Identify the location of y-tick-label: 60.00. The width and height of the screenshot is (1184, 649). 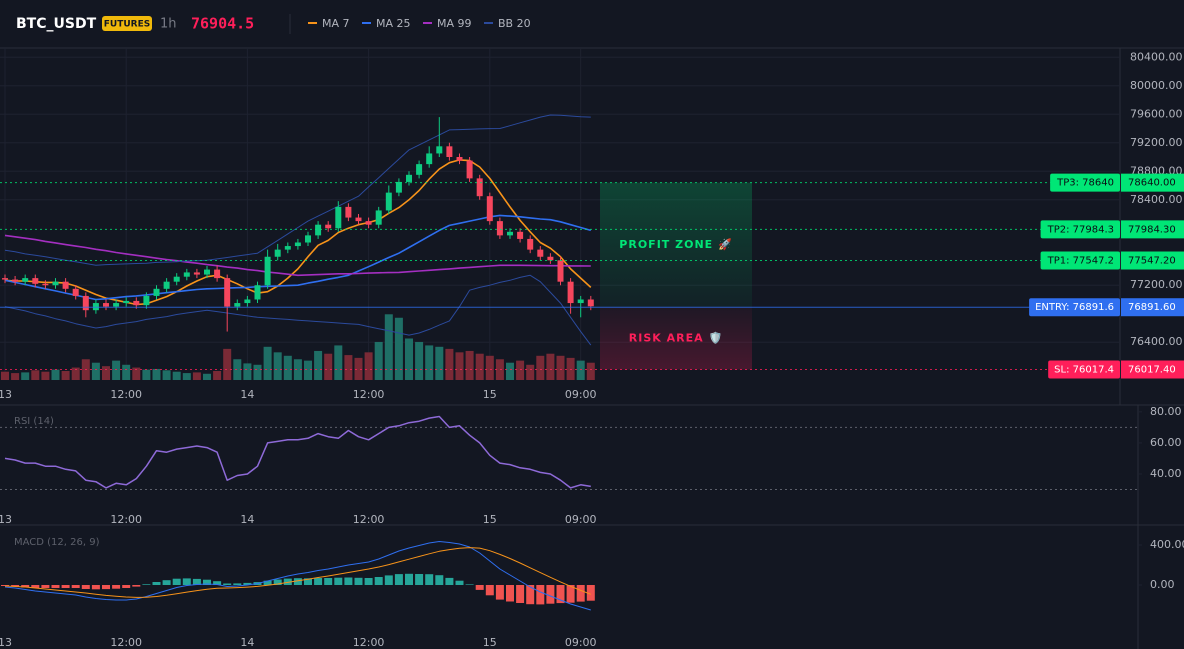
(1166, 442).